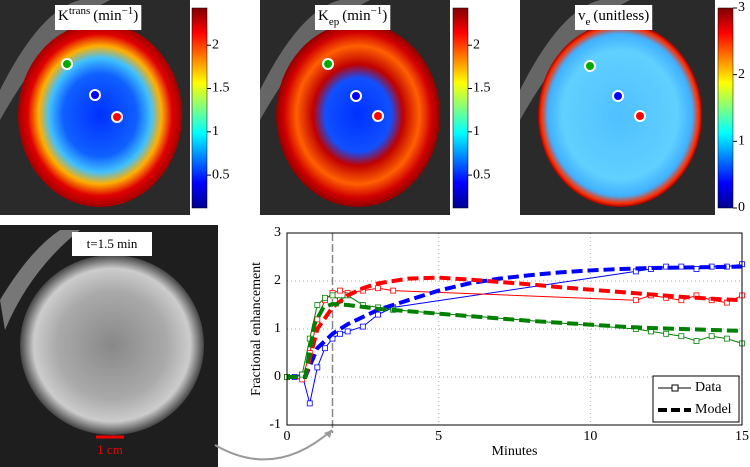 This screenshot has width=750, height=467. What do you see at coordinates (741, 207) in the screenshot?
I see `colorbar-tick-label: 0` at bounding box center [741, 207].